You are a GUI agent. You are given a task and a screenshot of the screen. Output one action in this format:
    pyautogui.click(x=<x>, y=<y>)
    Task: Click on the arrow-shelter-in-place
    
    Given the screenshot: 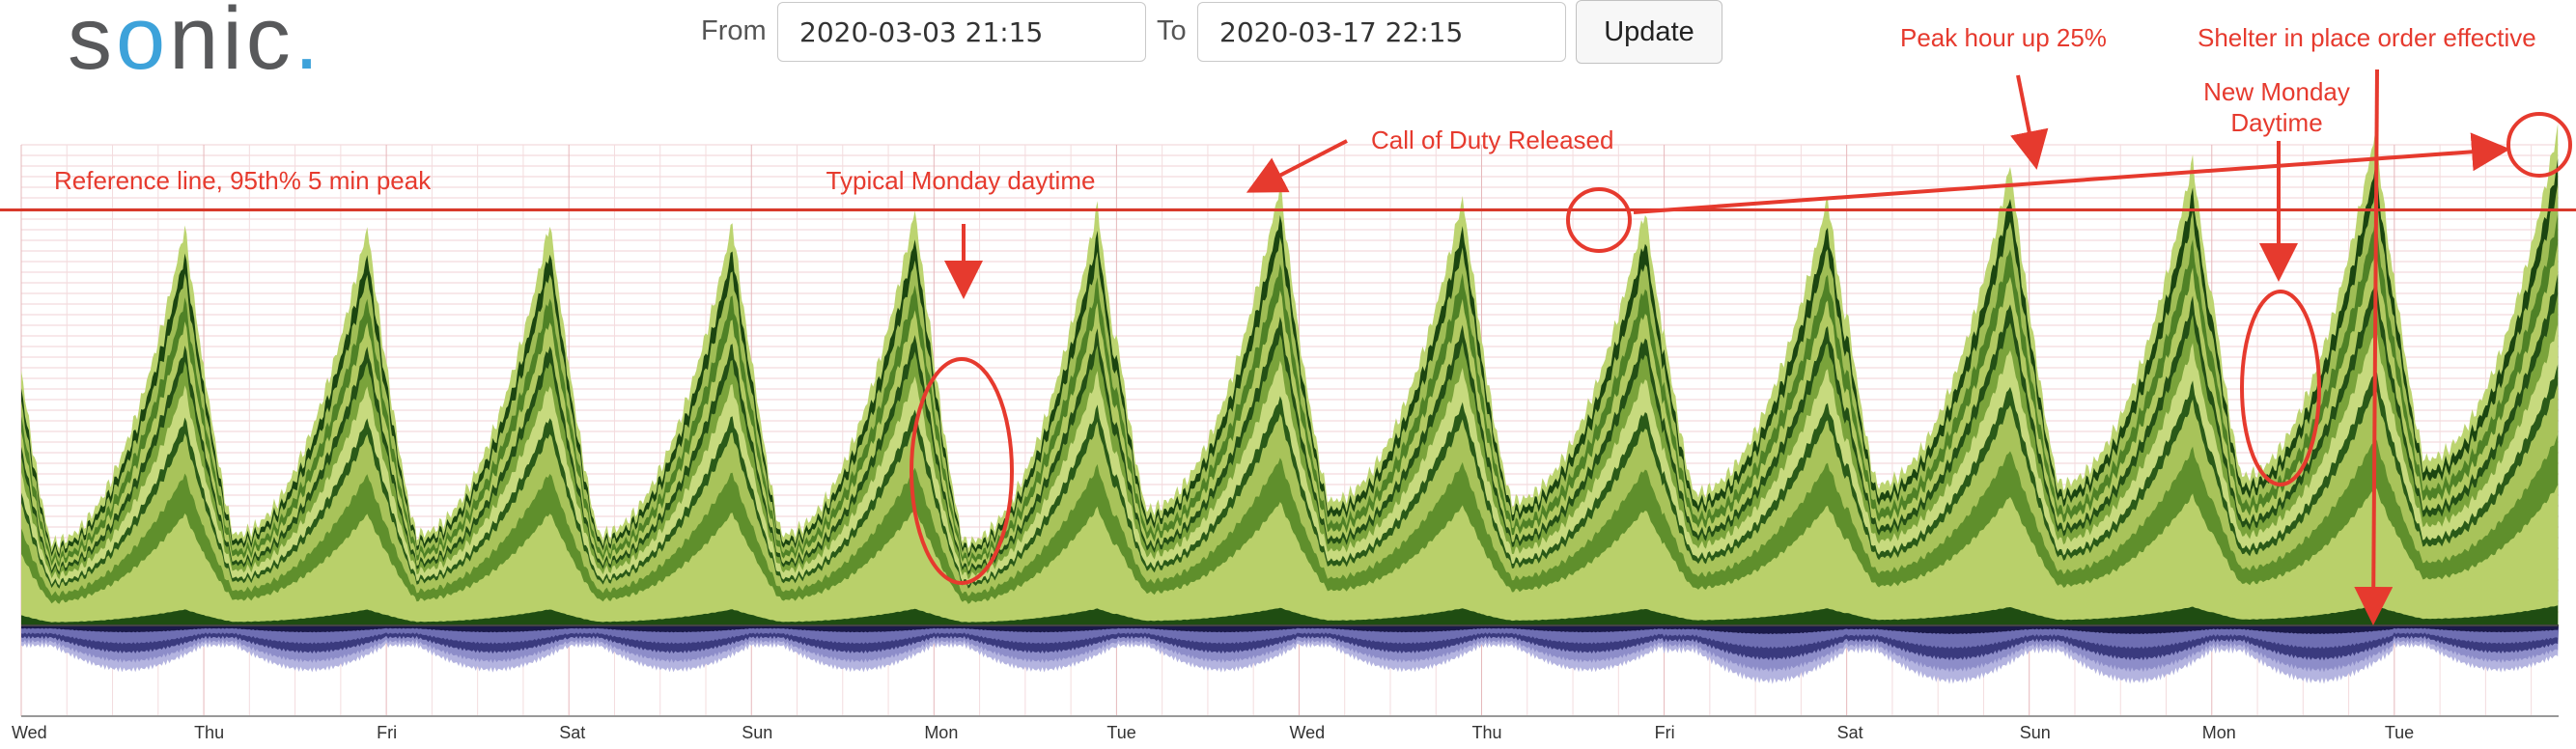 What is the action you would take?
    pyautogui.click(x=2374, y=347)
    